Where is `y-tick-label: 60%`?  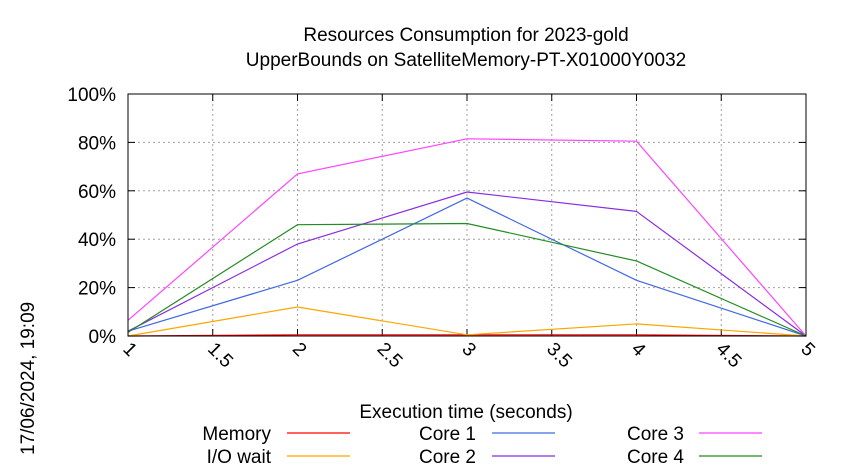
y-tick-label: 60% is located at coordinates (97, 192).